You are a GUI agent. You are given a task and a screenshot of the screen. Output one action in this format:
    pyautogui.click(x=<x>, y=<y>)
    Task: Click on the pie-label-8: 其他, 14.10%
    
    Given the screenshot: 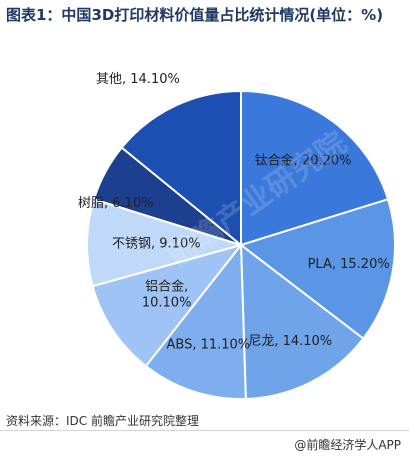 What is the action you would take?
    pyautogui.click(x=138, y=79)
    